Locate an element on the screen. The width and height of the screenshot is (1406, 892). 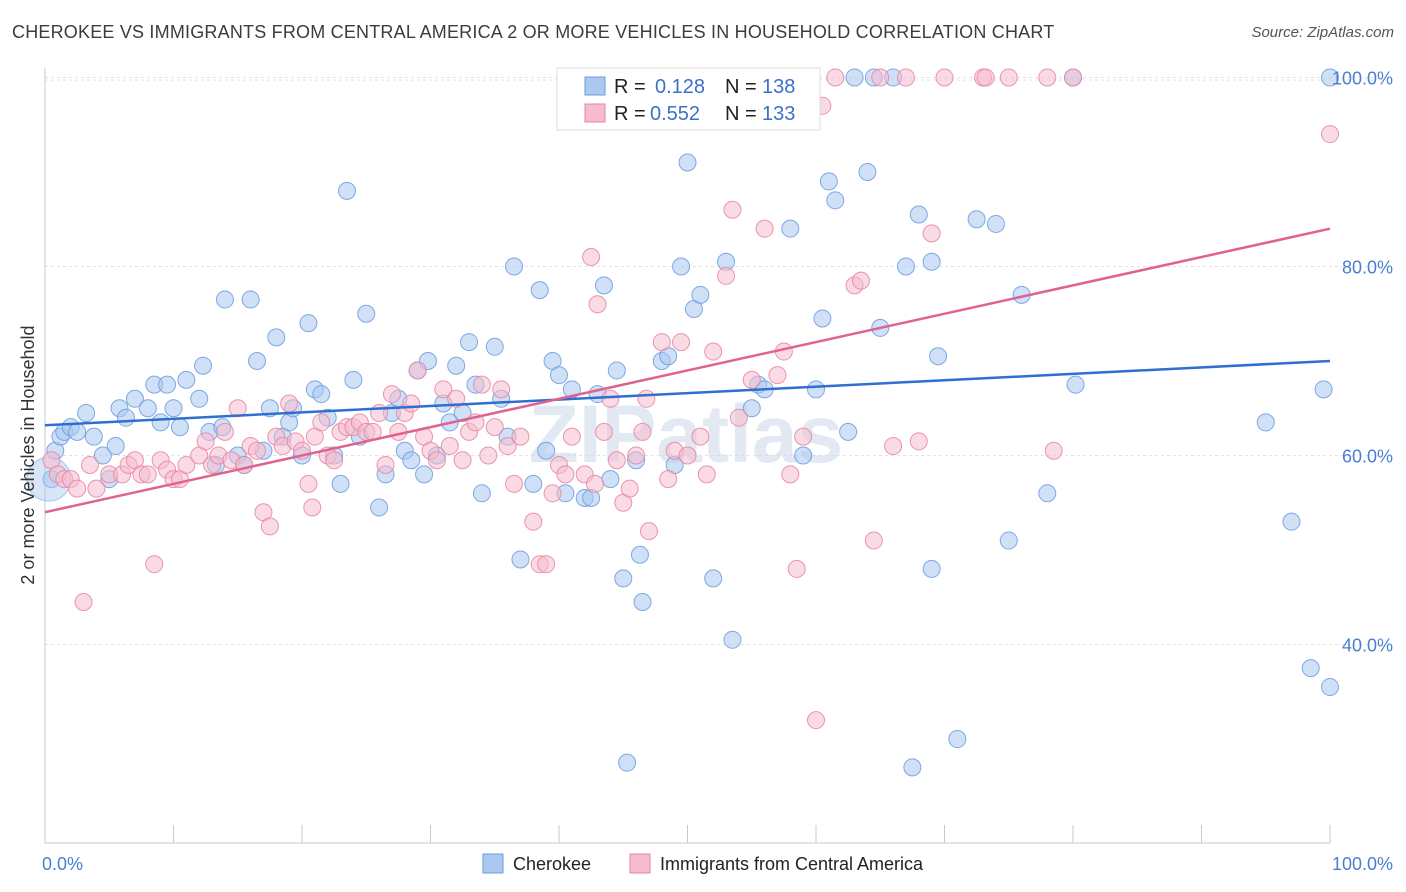
legend-bottom-cherokee: Cherokee is located at coordinates (552, 864).